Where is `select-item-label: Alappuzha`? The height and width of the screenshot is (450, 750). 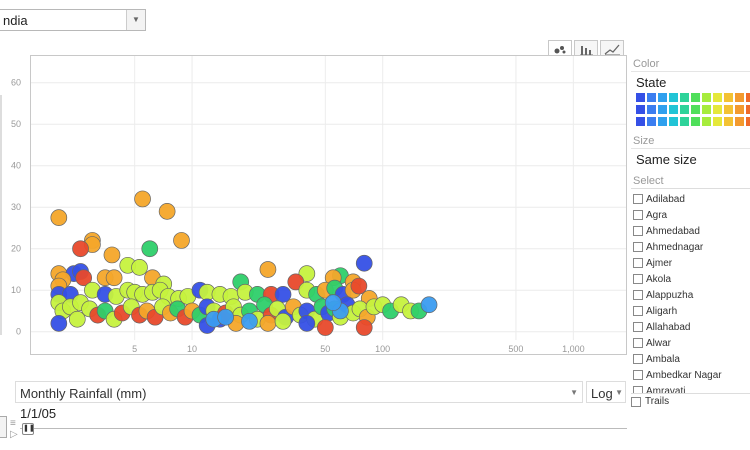 select-item-label: Alappuzha is located at coordinates (670, 295).